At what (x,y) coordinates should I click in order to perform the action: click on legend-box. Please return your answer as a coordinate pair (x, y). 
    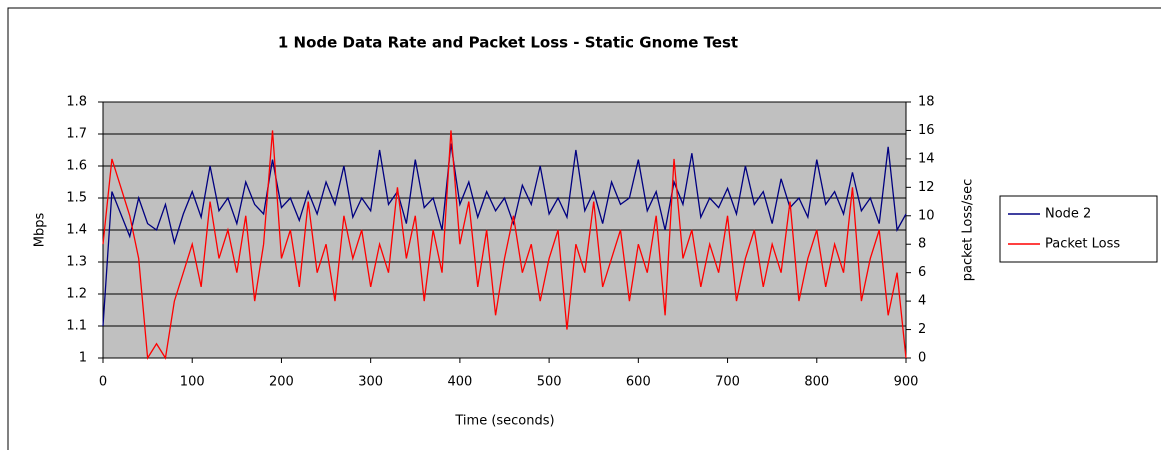
    Looking at the image, I should click on (1078, 229).